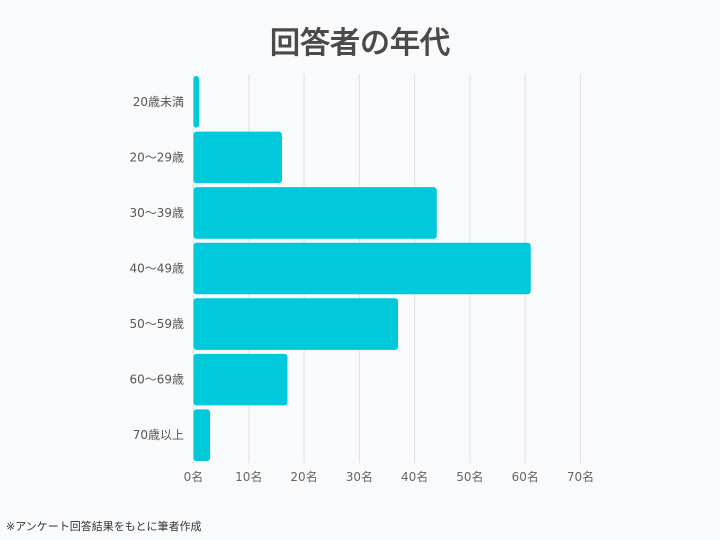  What do you see at coordinates (158, 435) in the screenshot?
I see `y-category-label: 70歳以上` at bounding box center [158, 435].